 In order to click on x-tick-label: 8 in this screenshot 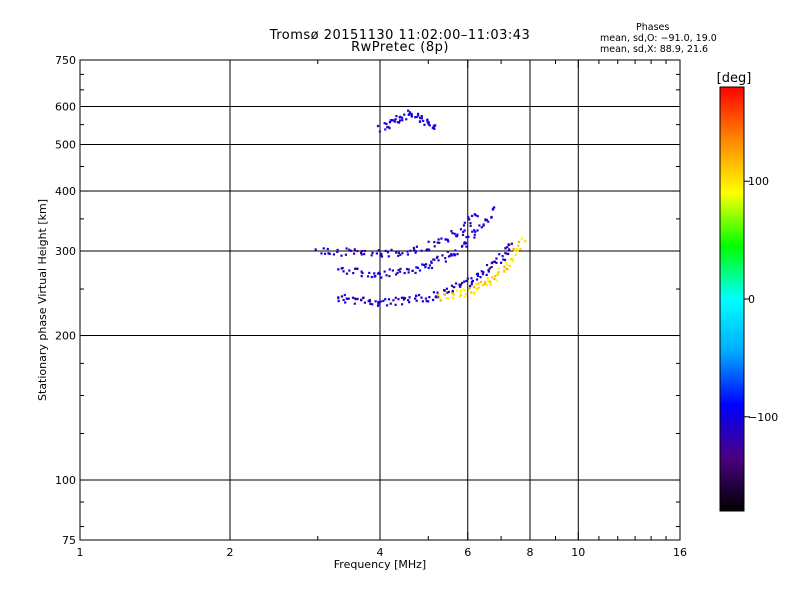, I will do `click(530, 552)`.